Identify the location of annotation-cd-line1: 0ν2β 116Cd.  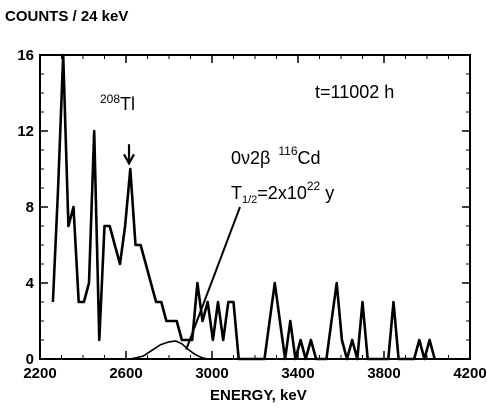
(276, 156).